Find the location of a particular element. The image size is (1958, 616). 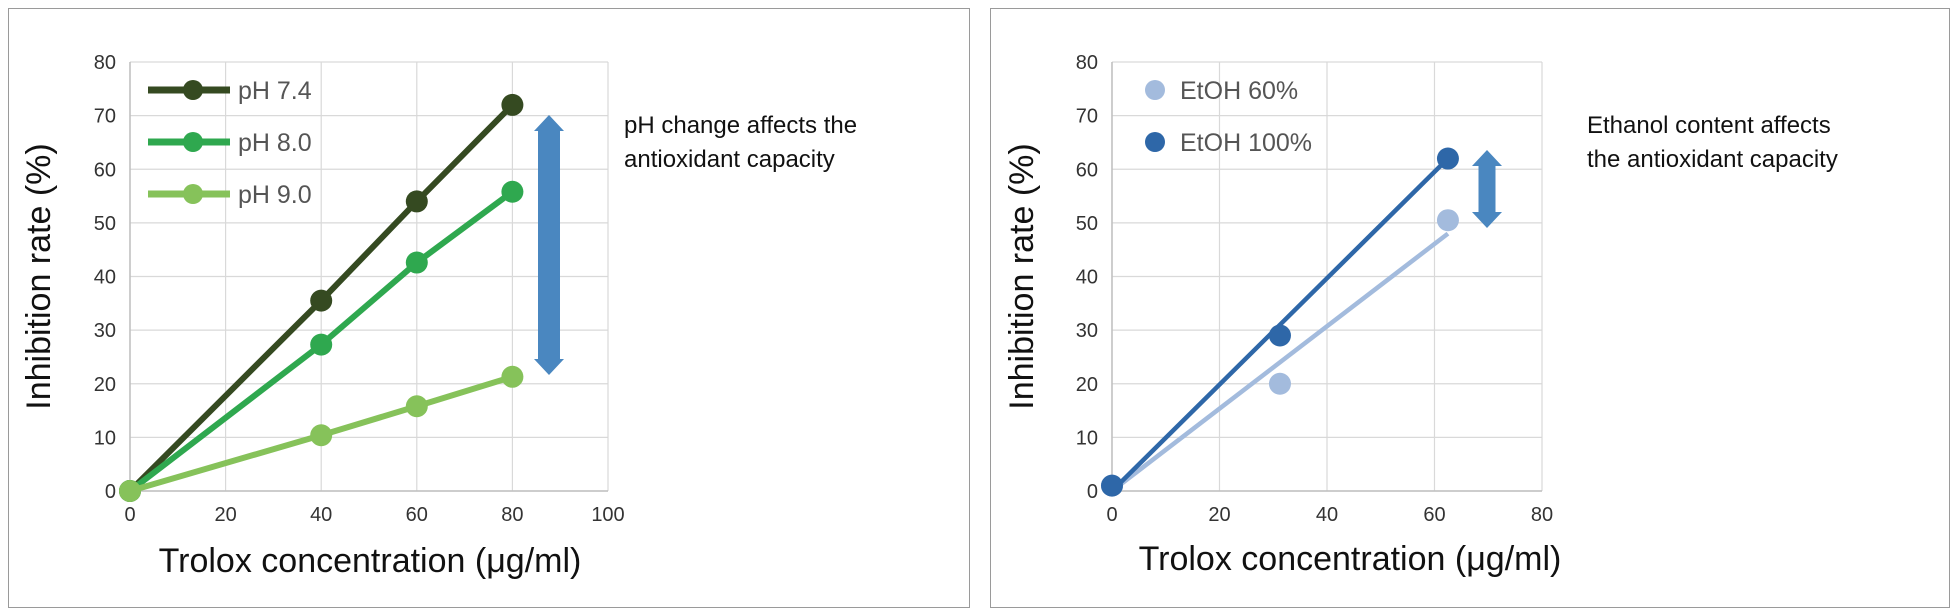

legend-label: EtOH 60% is located at coordinates (1239, 91).